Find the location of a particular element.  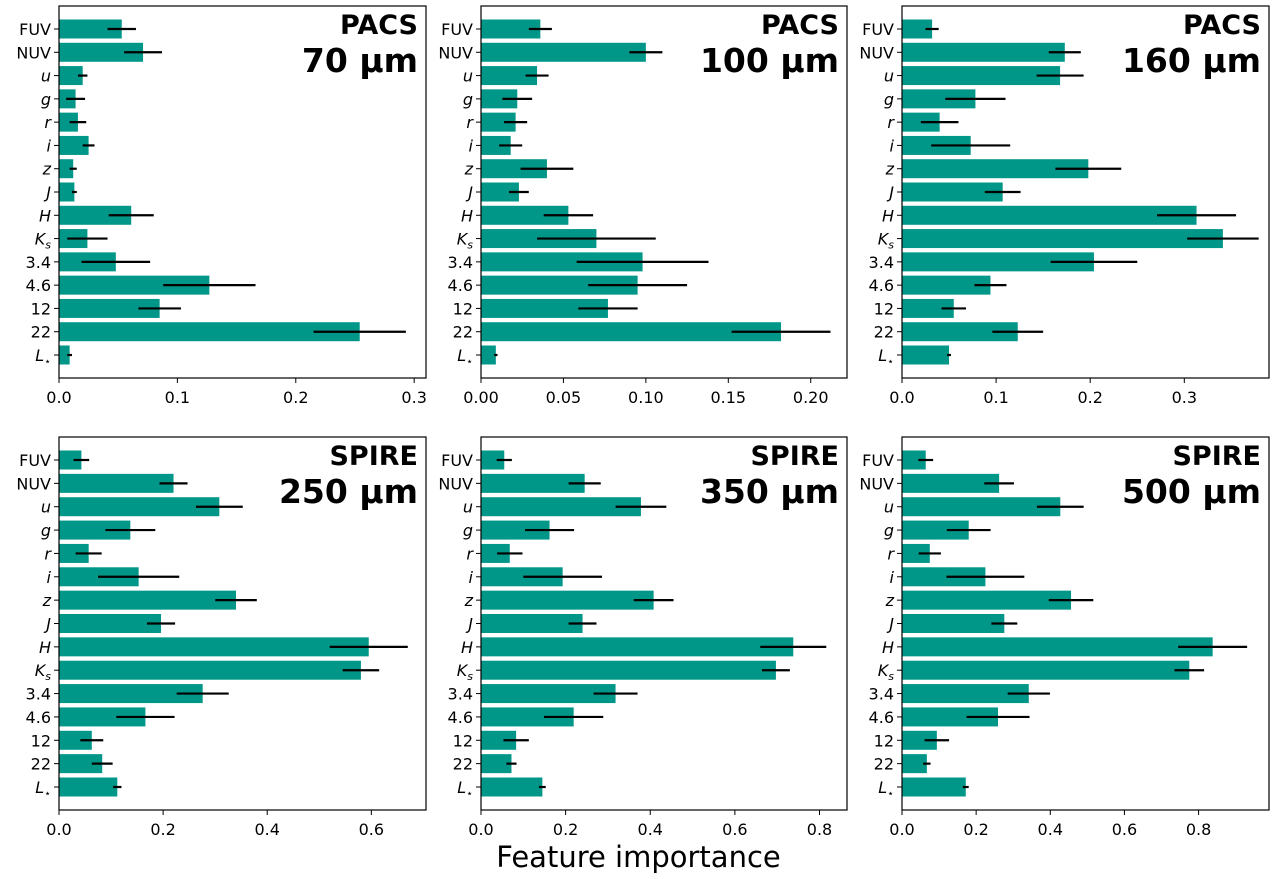

panel-title-wavelength: 500 µm is located at coordinates (1191, 491).